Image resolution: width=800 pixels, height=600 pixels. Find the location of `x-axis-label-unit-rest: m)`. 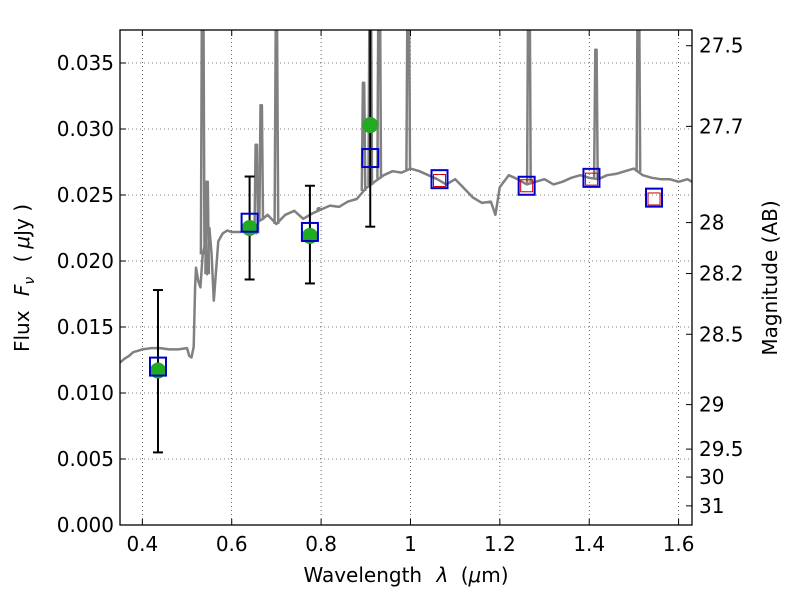

x-axis-label-unit-rest: m) is located at coordinates (494, 575).